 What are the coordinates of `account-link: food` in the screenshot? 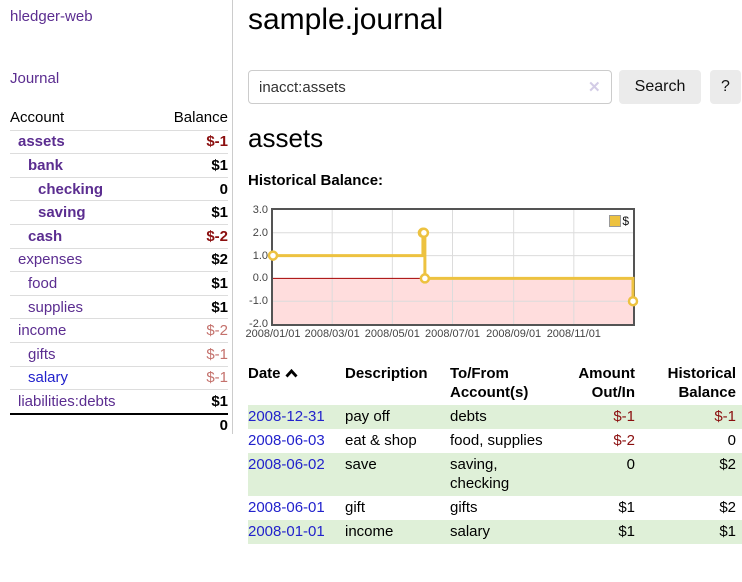 It's located at (43, 283).